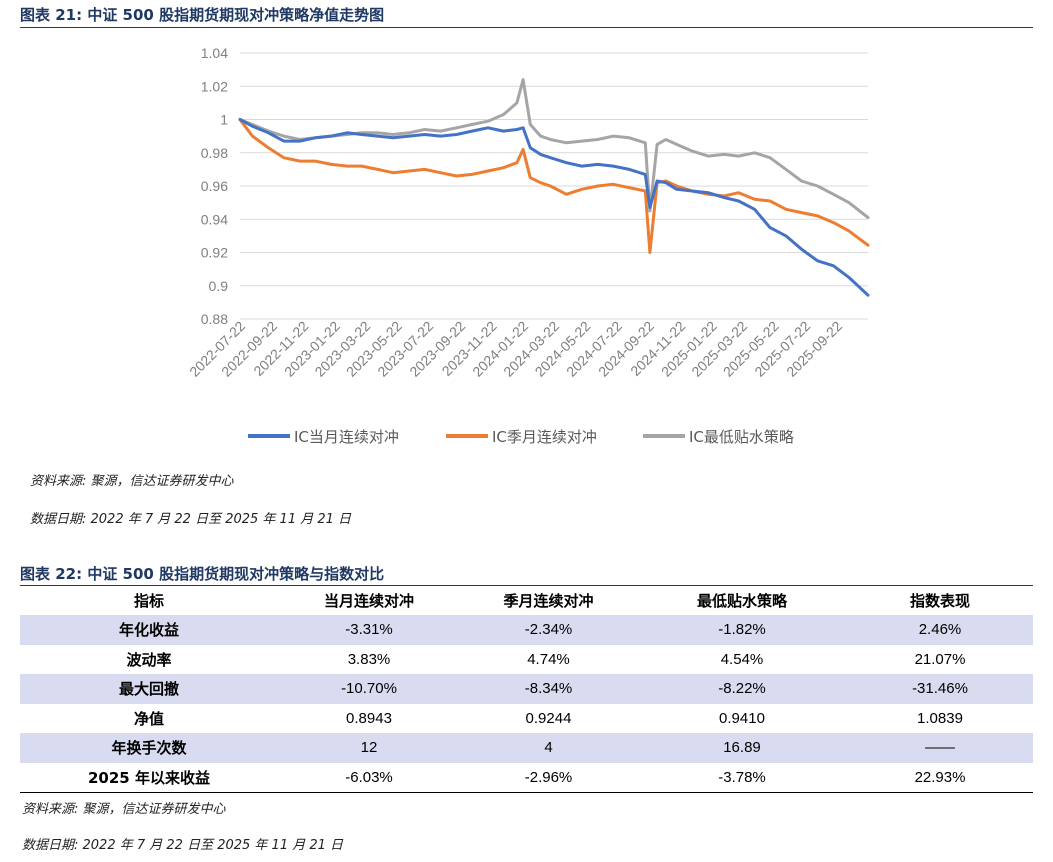 Image resolution: width=1053 pixels, height=862 pixels. Describe the element at coordinates (741, 437) in the screenshot. I see `legend-label: IC最低贴水策略` at that location.